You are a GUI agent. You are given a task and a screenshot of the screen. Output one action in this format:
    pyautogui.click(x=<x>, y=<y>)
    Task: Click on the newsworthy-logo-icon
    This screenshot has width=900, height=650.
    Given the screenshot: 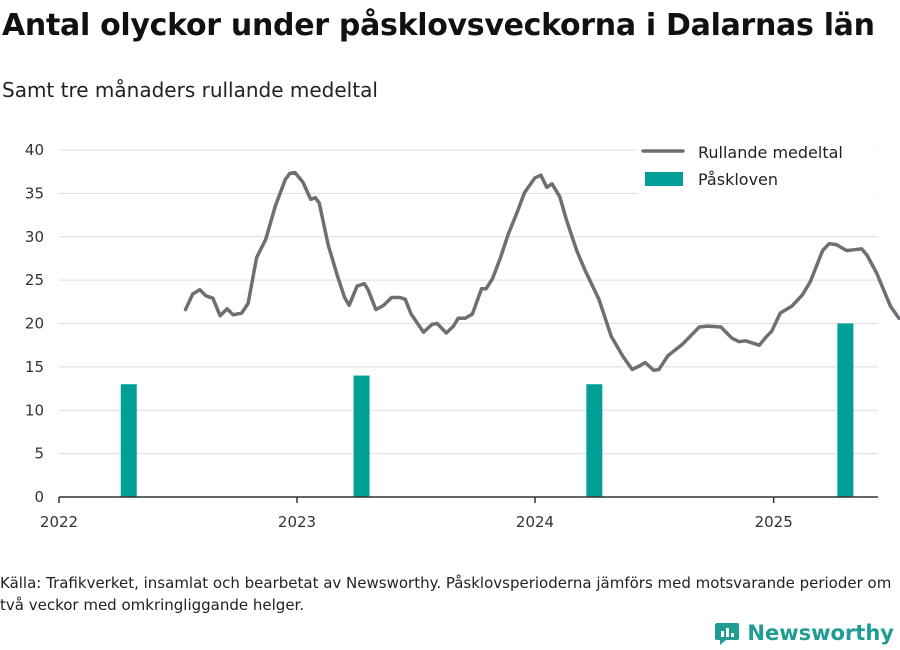 What is the action you would take?
    pyautogui.click(x=727, y=634)
    